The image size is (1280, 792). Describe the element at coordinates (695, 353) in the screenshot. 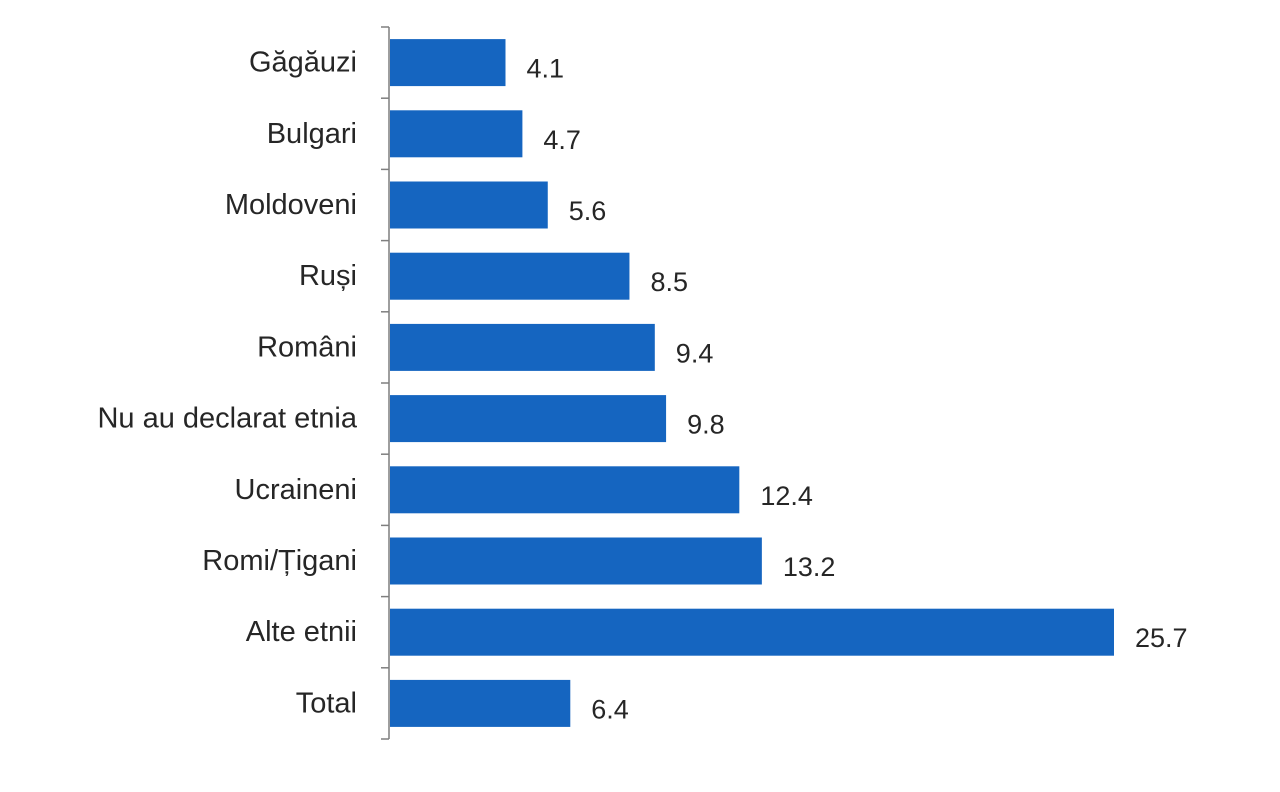

I see `value-label: 9.4` at that location.